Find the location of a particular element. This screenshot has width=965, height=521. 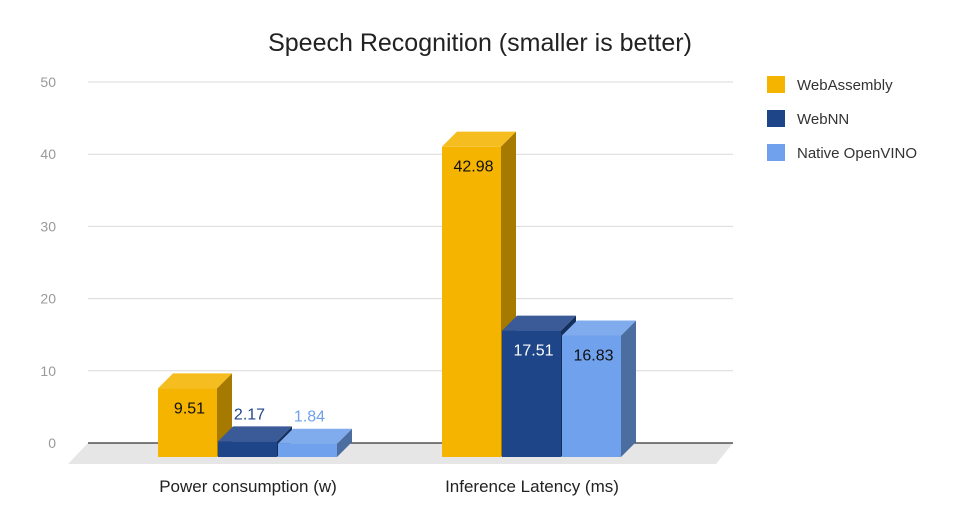

data-label: 16.83 is located at coordinates (593, 355).